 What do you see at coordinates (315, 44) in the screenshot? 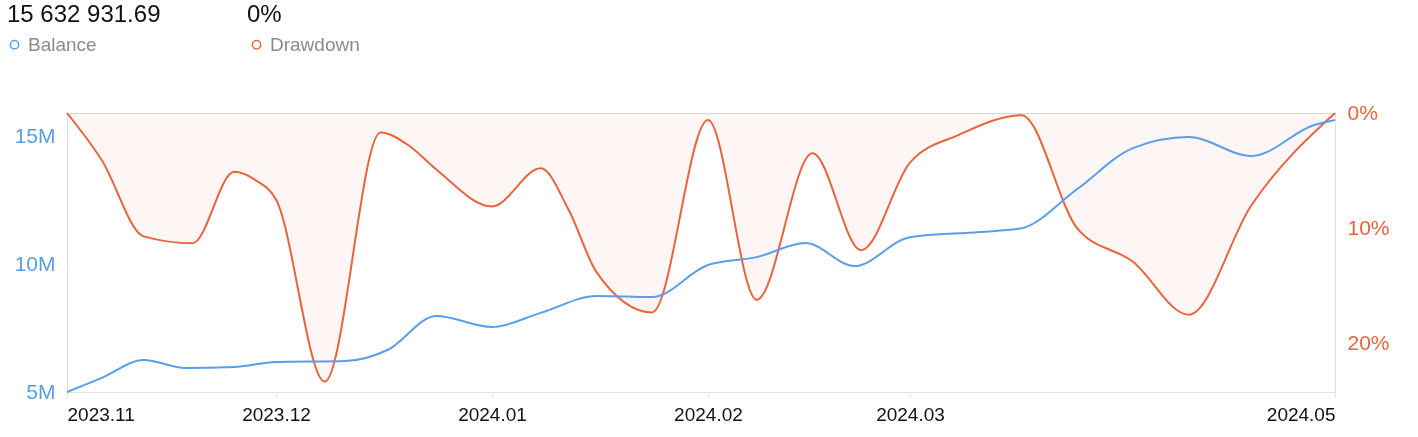
I see `legend-label: Drawdown` at bounding box center [315, 44].